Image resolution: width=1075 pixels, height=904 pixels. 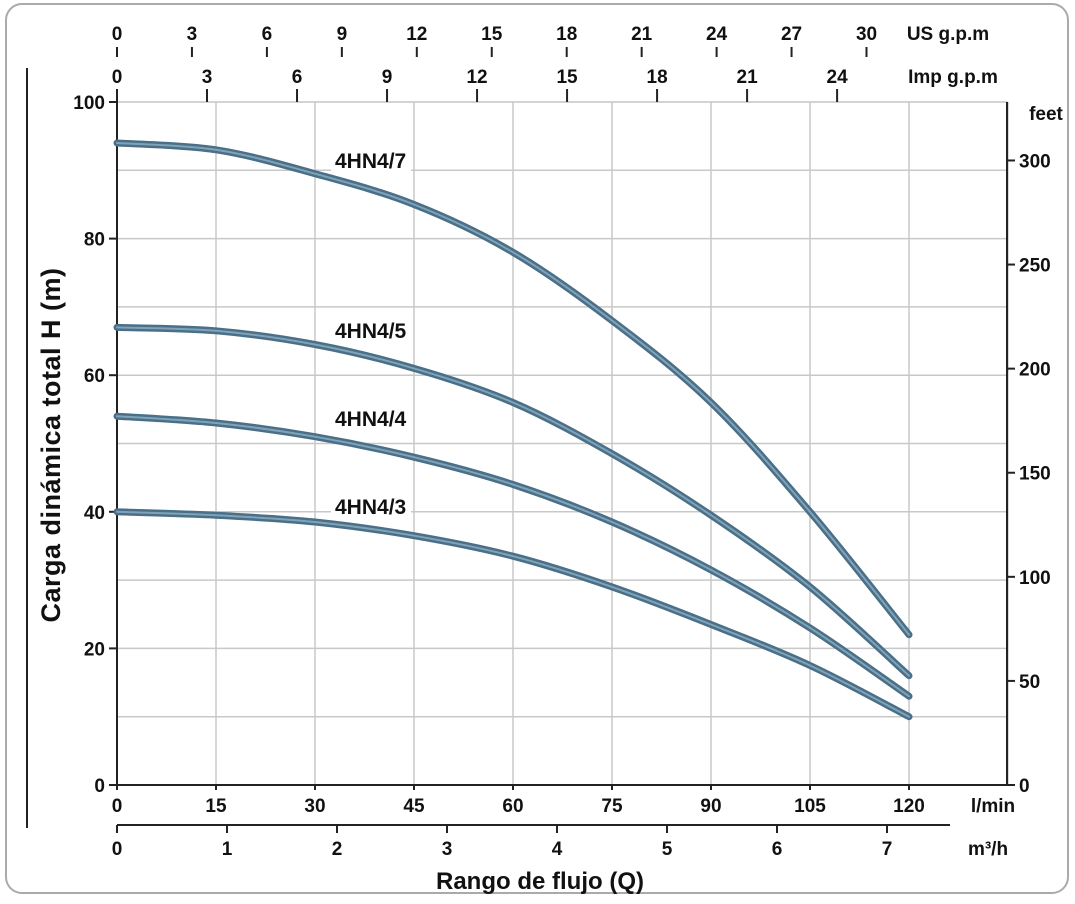 I want to click on x-tick-label: 45, so click(x=414, y=806).